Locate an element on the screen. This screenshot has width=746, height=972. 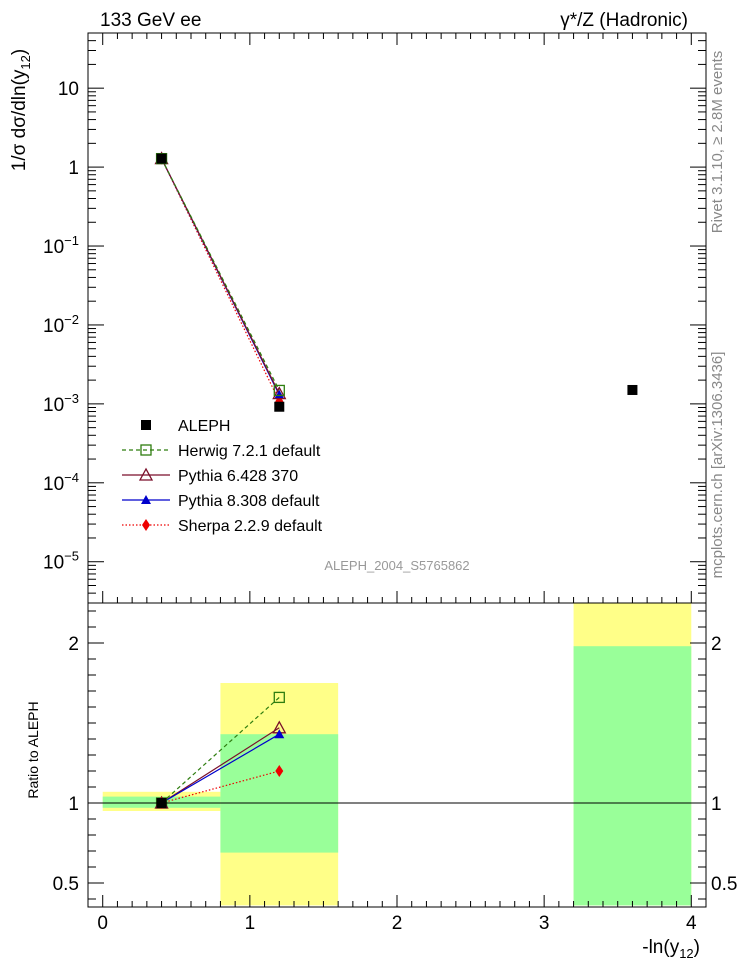
rivet-version-label: Rivet 3.1.10, ≥ 2.8M events is located at coordinates (717, 142).